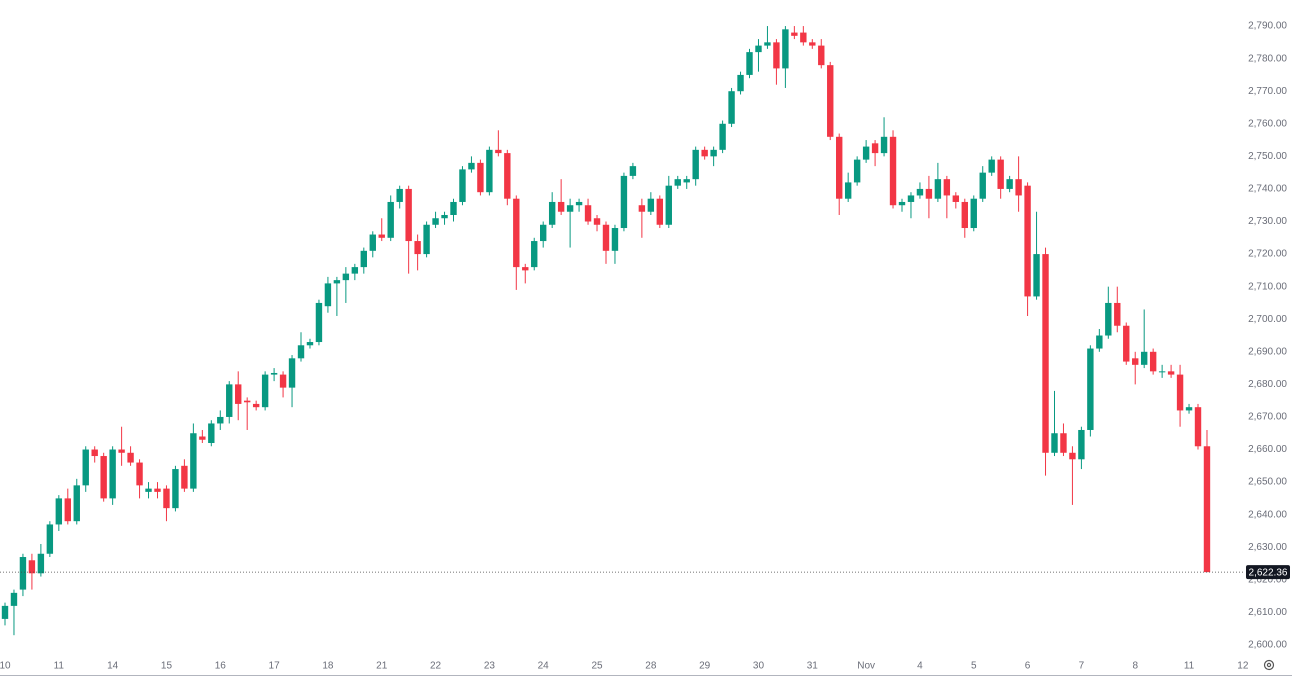 The height and width of the screenshot is (676, 1292). I want to click on y-tick-label: 2,720.00, so click(1267, 254).